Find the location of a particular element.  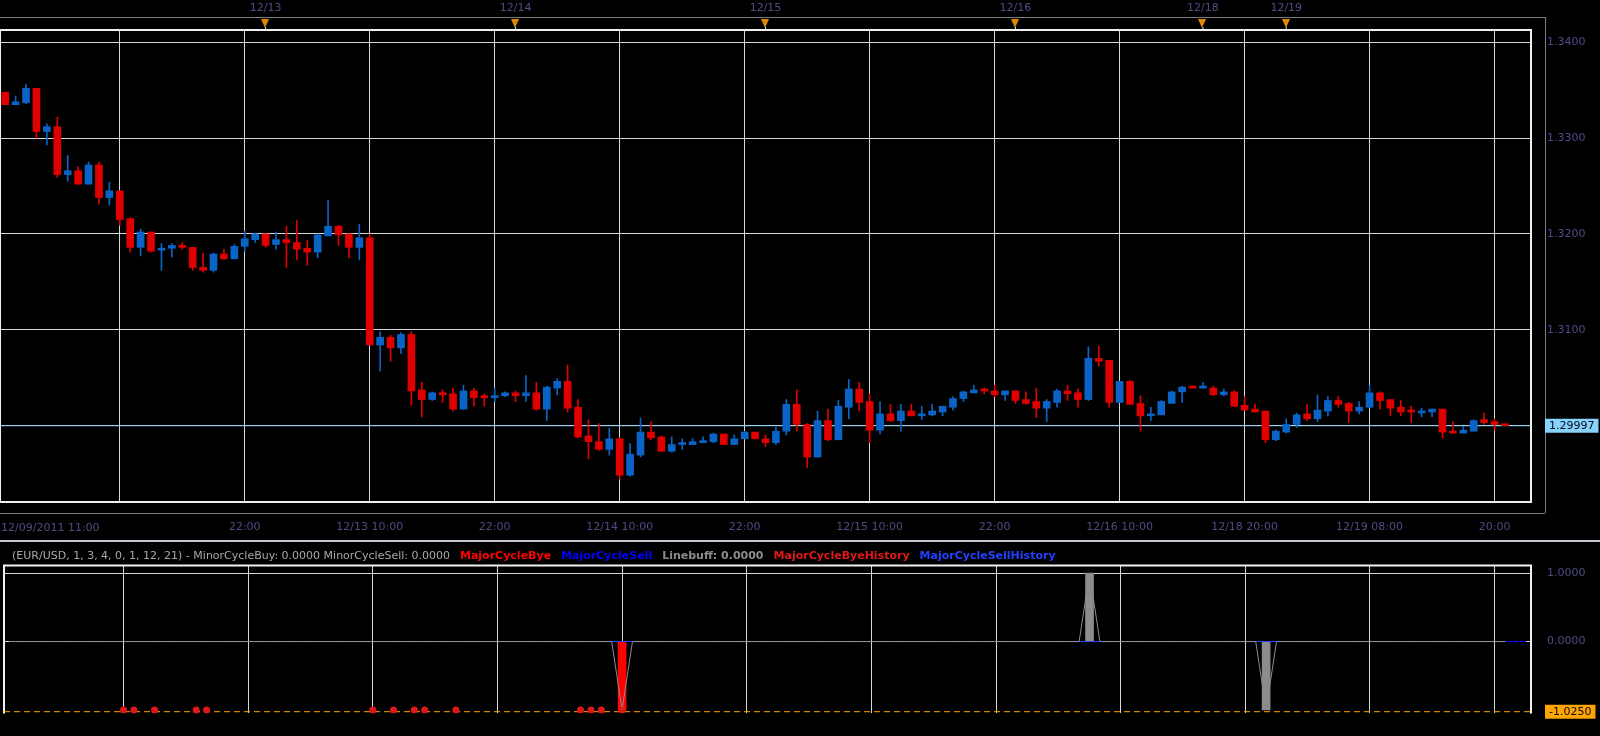

x-tick-label: 12/19 is located at coordinates (1286, 7).